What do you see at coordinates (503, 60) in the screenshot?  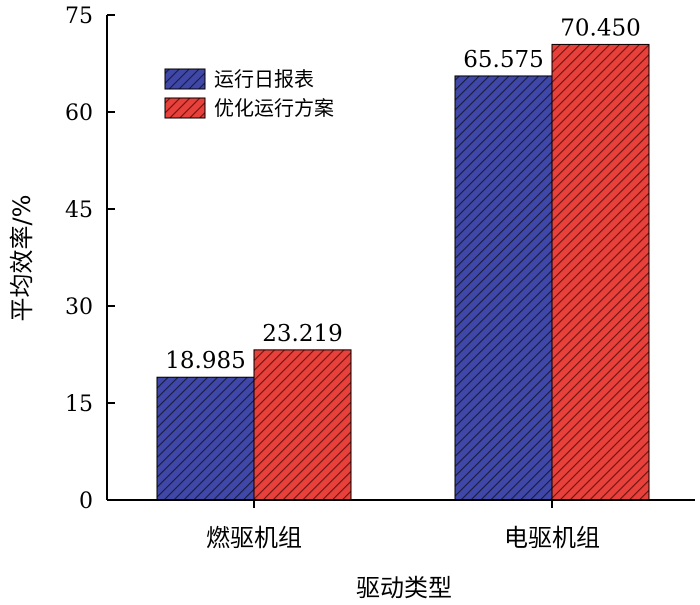 I see `data-label: 65.575` at bounding box center [503, 60].